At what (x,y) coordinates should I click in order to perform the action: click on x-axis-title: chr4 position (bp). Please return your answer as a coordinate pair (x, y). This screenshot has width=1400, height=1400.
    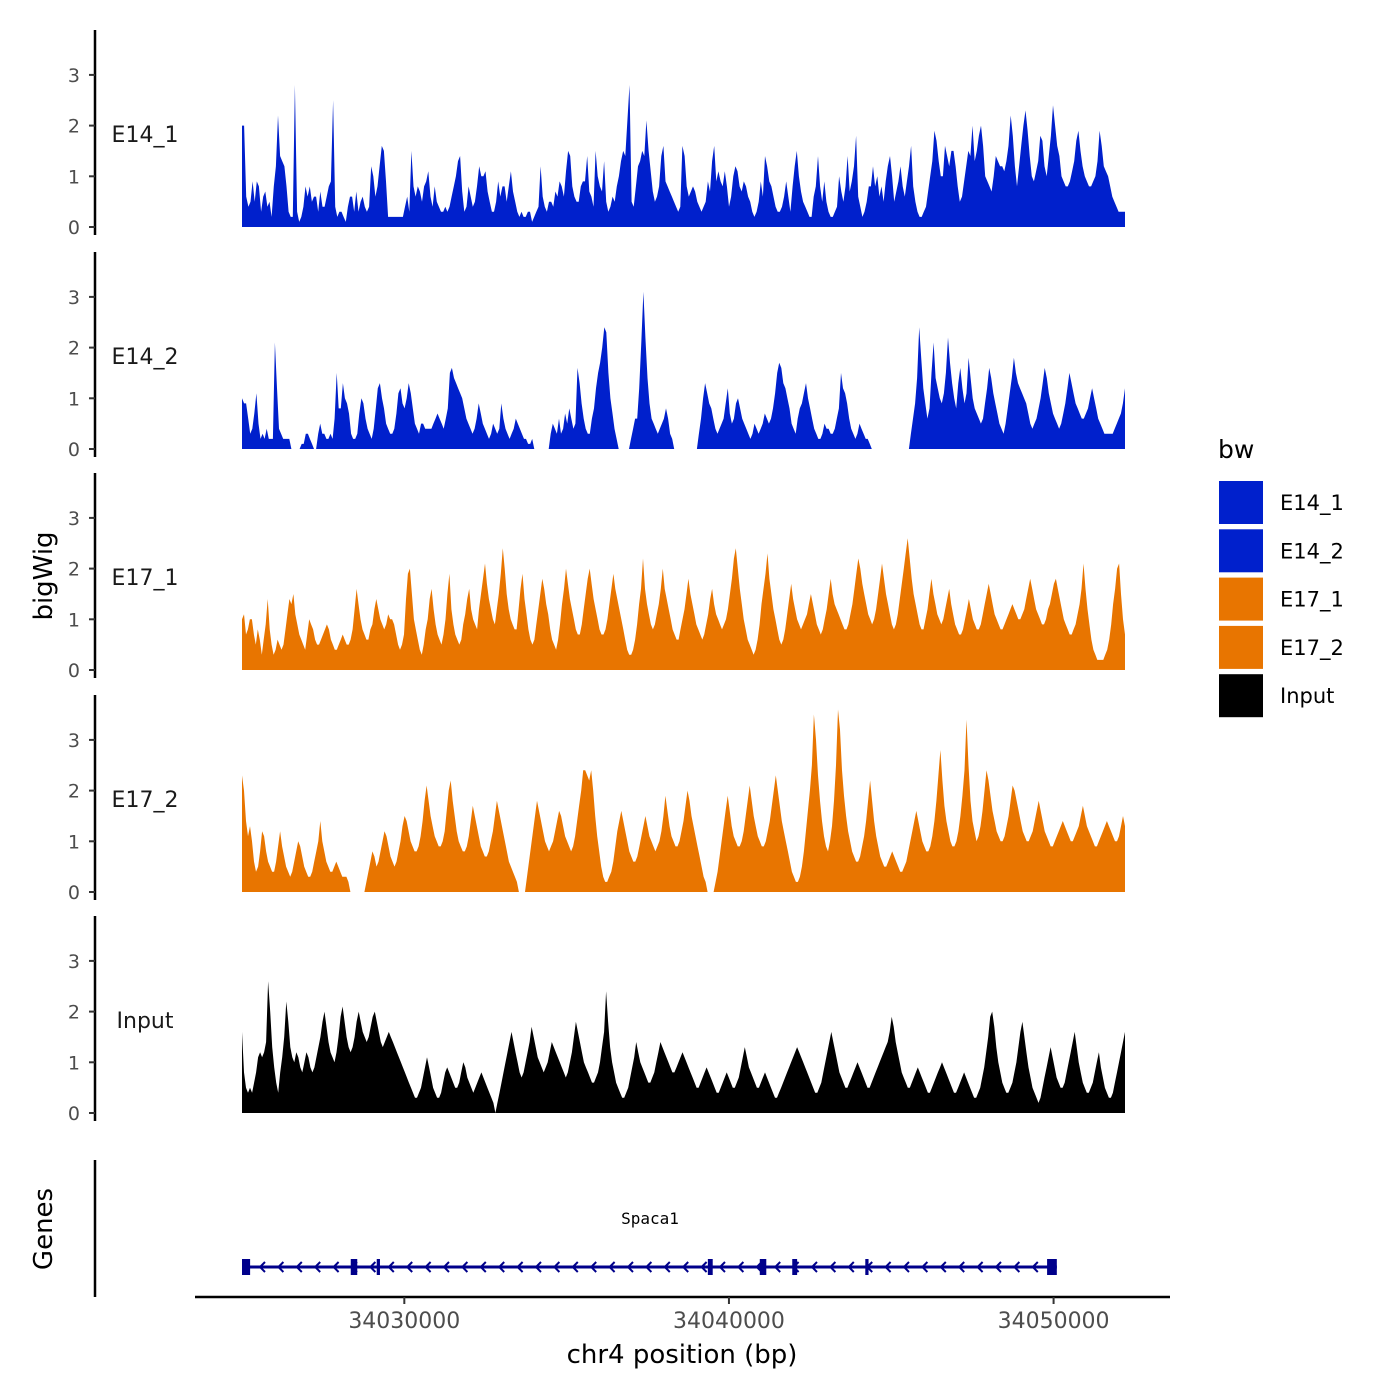
    Looking at the image, I should click on (682, 1355).